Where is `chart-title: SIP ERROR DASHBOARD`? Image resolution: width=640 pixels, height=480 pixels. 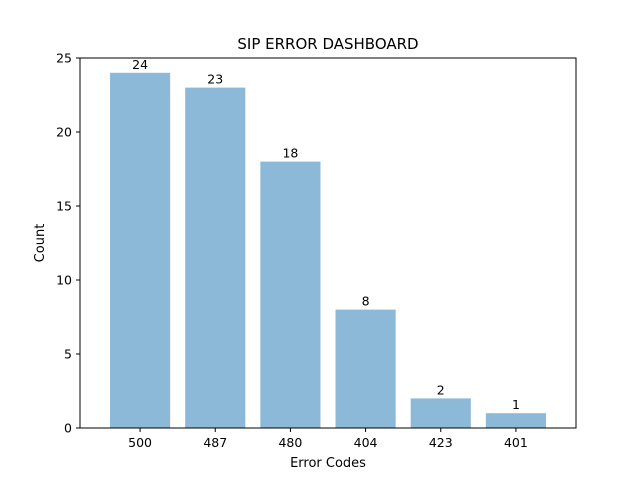 chart-title: SIP ERROR DASHBOARD is located at coordinates (327, 44).